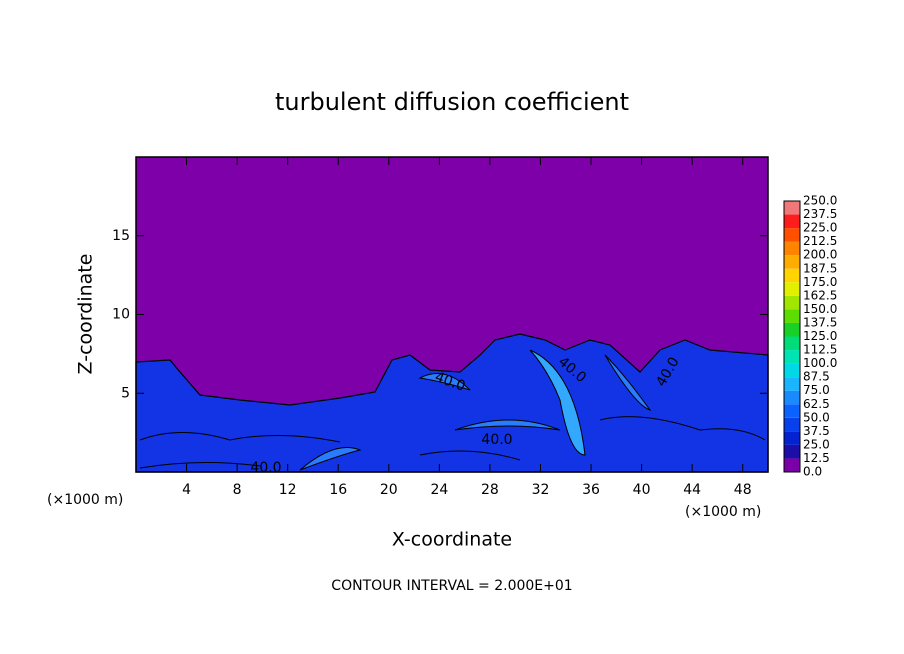 The width and height of the screenshot is (904, 654). I want to click on colorbar-label: 50.0, so click(816, 417).